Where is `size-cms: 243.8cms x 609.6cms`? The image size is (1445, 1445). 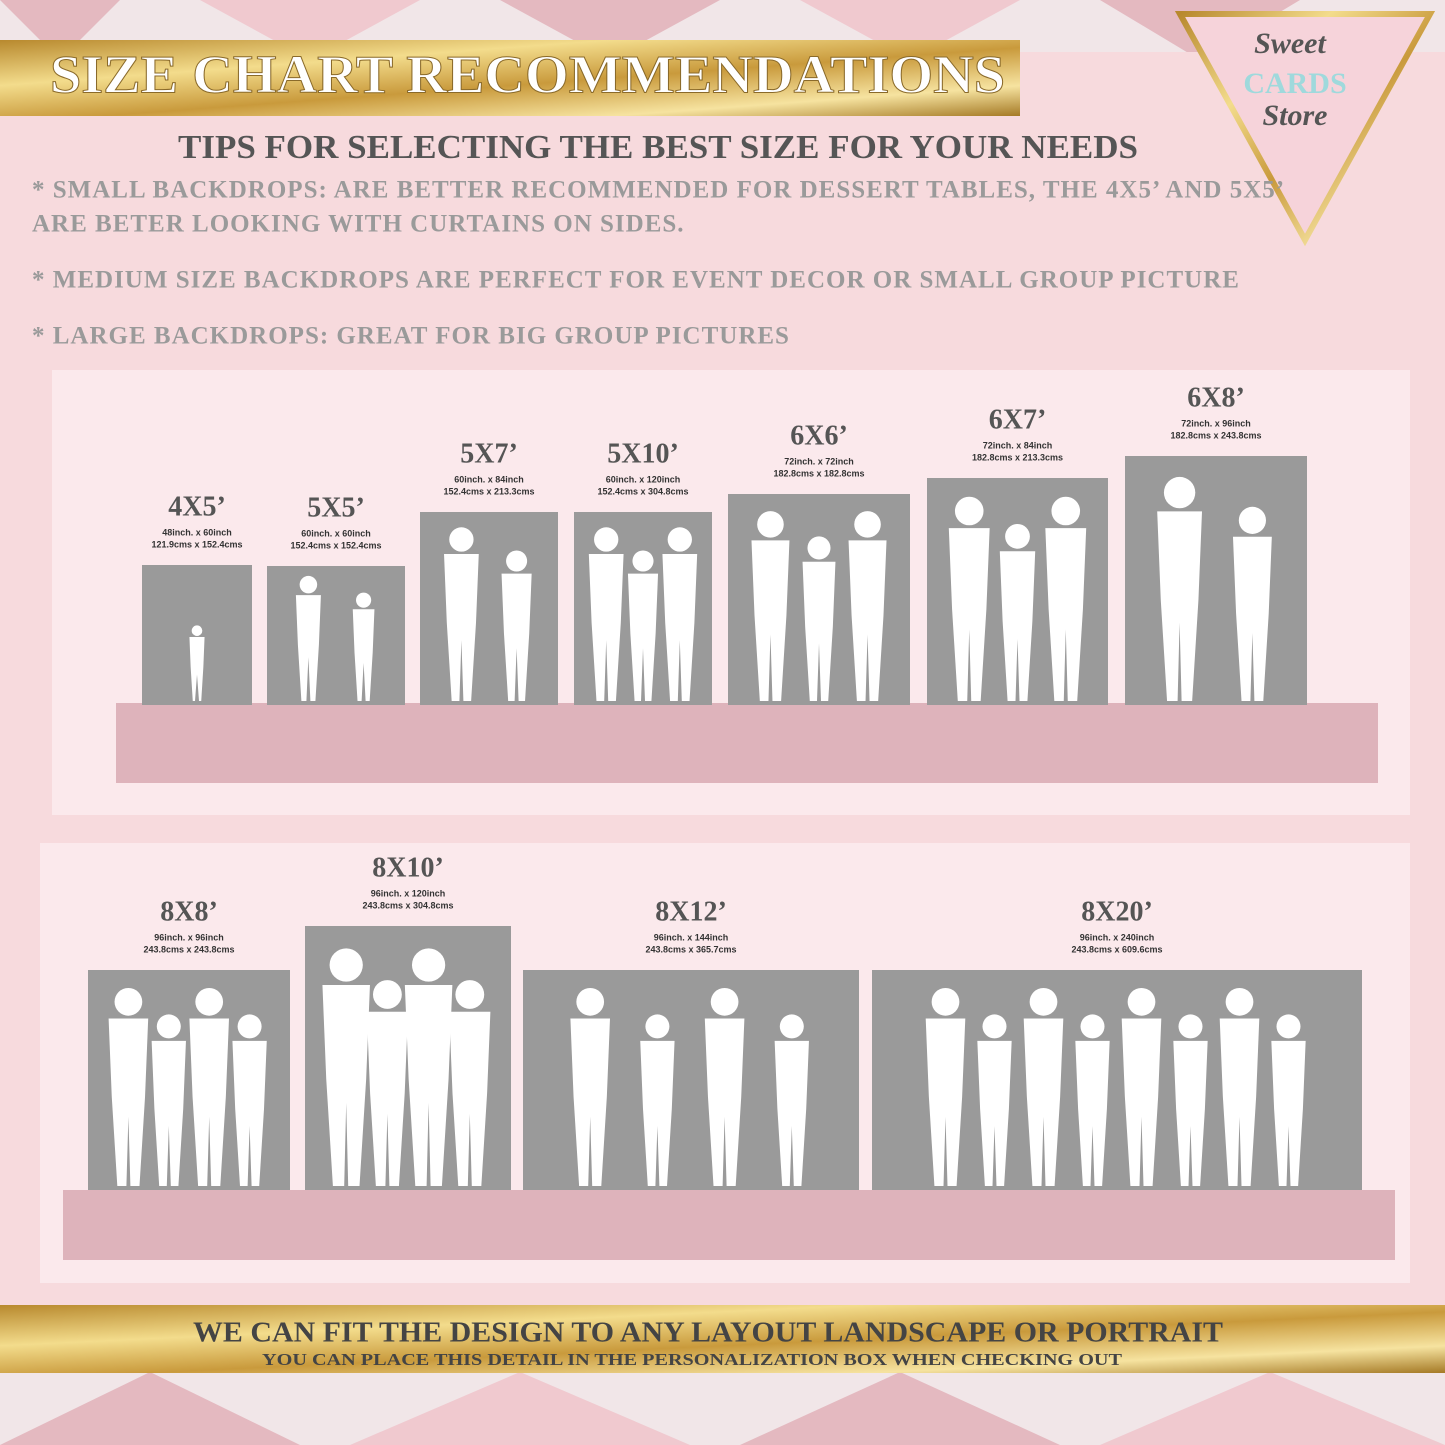
size-cms: 243.8cms x 609.6cms is located at coordinates (1116, 949).